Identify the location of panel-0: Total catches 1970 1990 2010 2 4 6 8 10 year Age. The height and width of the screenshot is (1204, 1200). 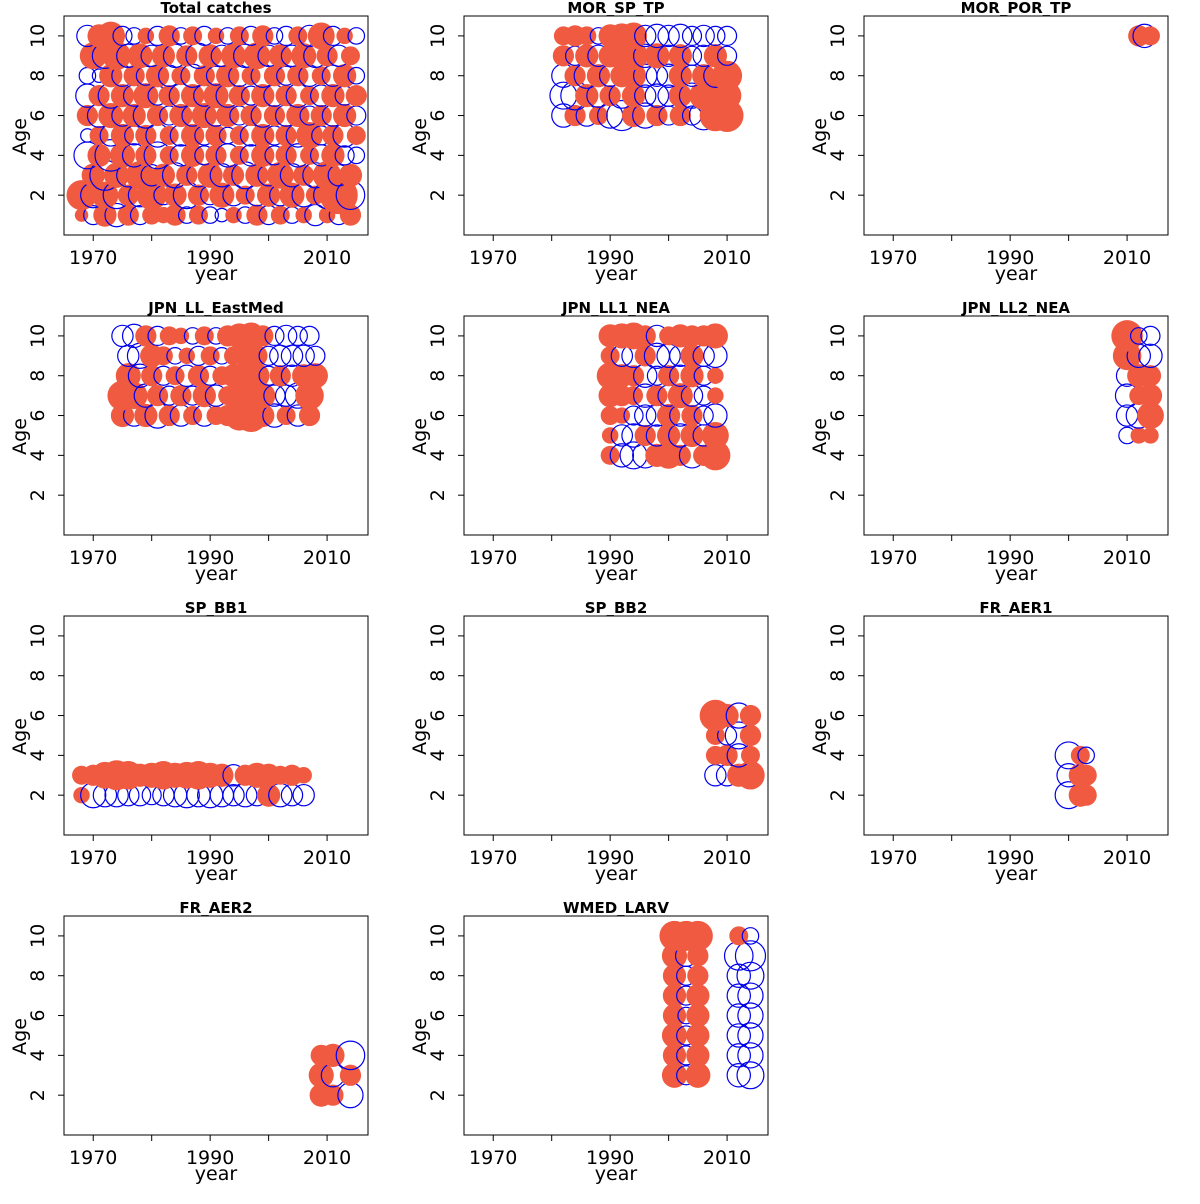
(189, 142).